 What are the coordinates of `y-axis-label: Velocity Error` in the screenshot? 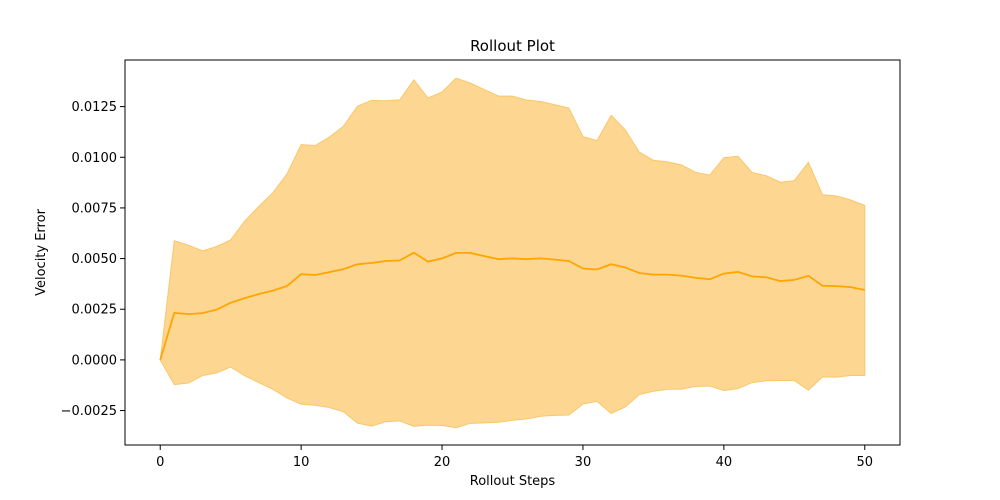 It's located at (41, 251).